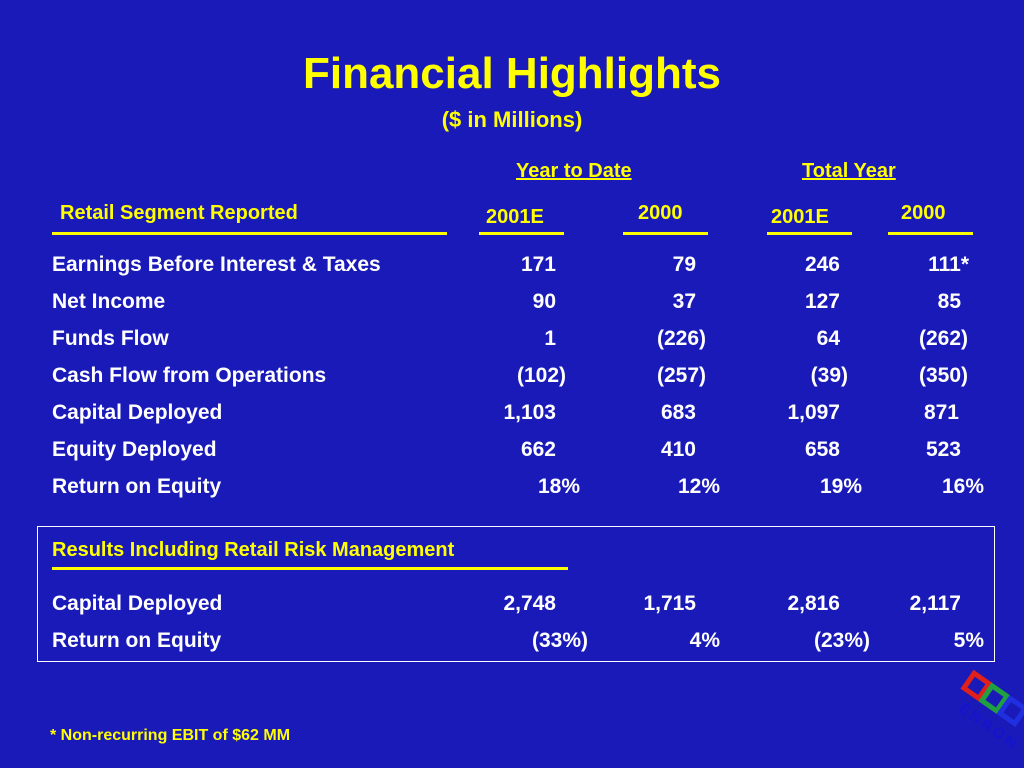  I want to click on table-cell: (23%), so click(841, 640).